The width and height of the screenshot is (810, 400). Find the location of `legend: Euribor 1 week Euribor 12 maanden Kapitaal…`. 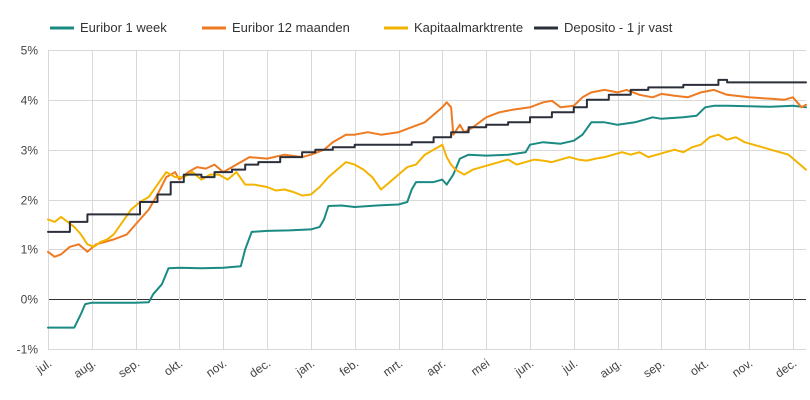

legend: Euribor 1 week Euribor 12 maanden Kapitaal… is located at coordinates (361, 27).